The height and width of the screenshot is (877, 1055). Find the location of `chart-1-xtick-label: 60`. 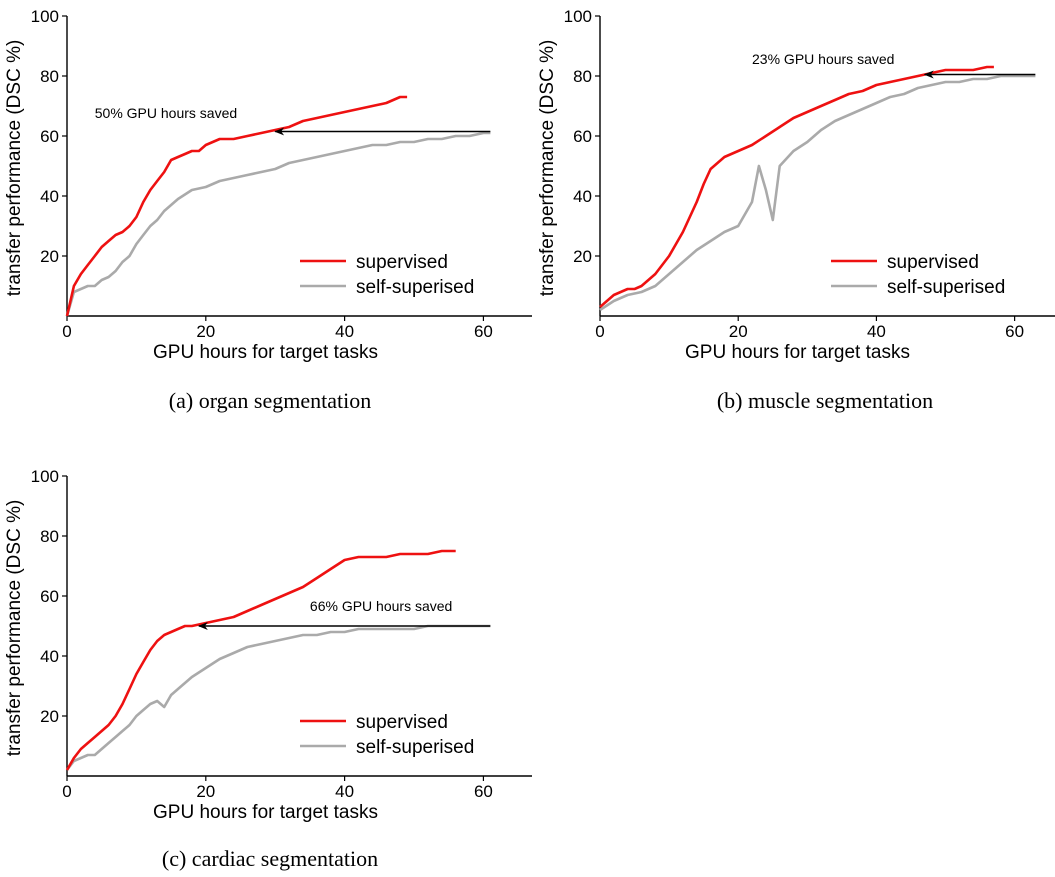

chart-1-xtick-label: 60 is located at coordinates (1014, 331).